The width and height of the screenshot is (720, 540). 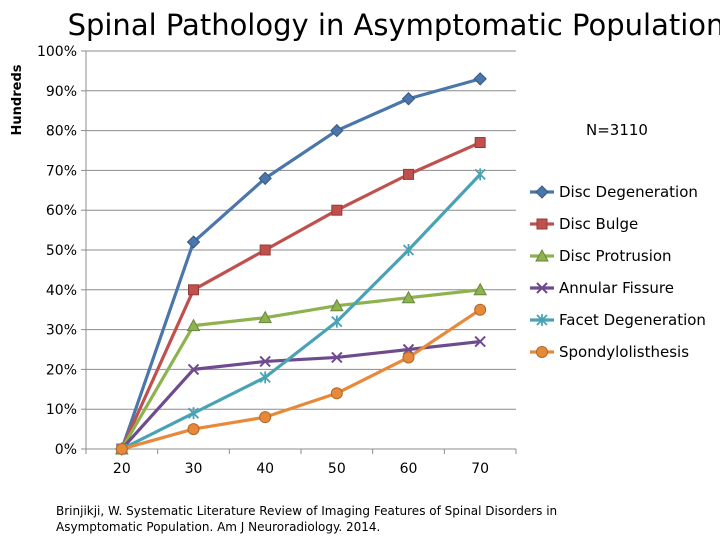 I want to click on legend-item-disc-bulge: Disc Bulge, so click(x=584, y=224).